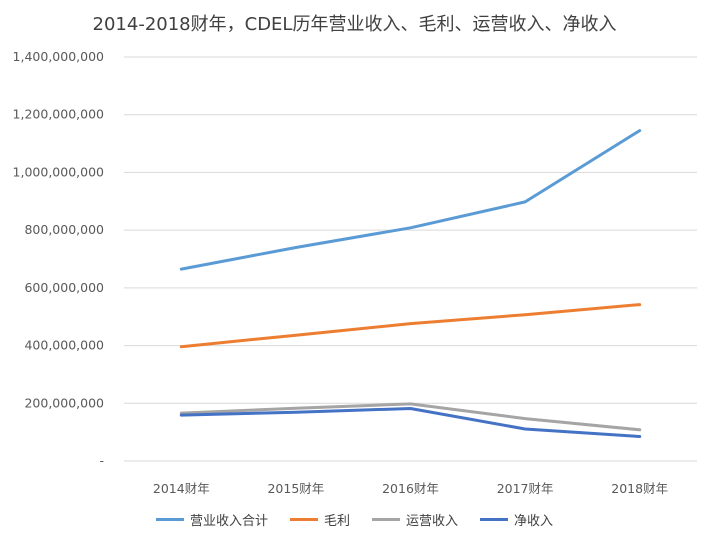 Image resolution: width=709 pixels, height=542 pixels. I want to click on legend-item: 净收入, so click(516, 519).